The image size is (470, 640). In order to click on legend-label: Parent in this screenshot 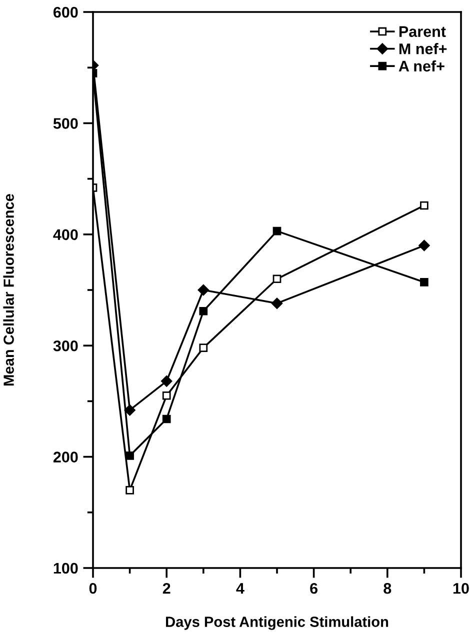, I will do `click(422, 31)`.